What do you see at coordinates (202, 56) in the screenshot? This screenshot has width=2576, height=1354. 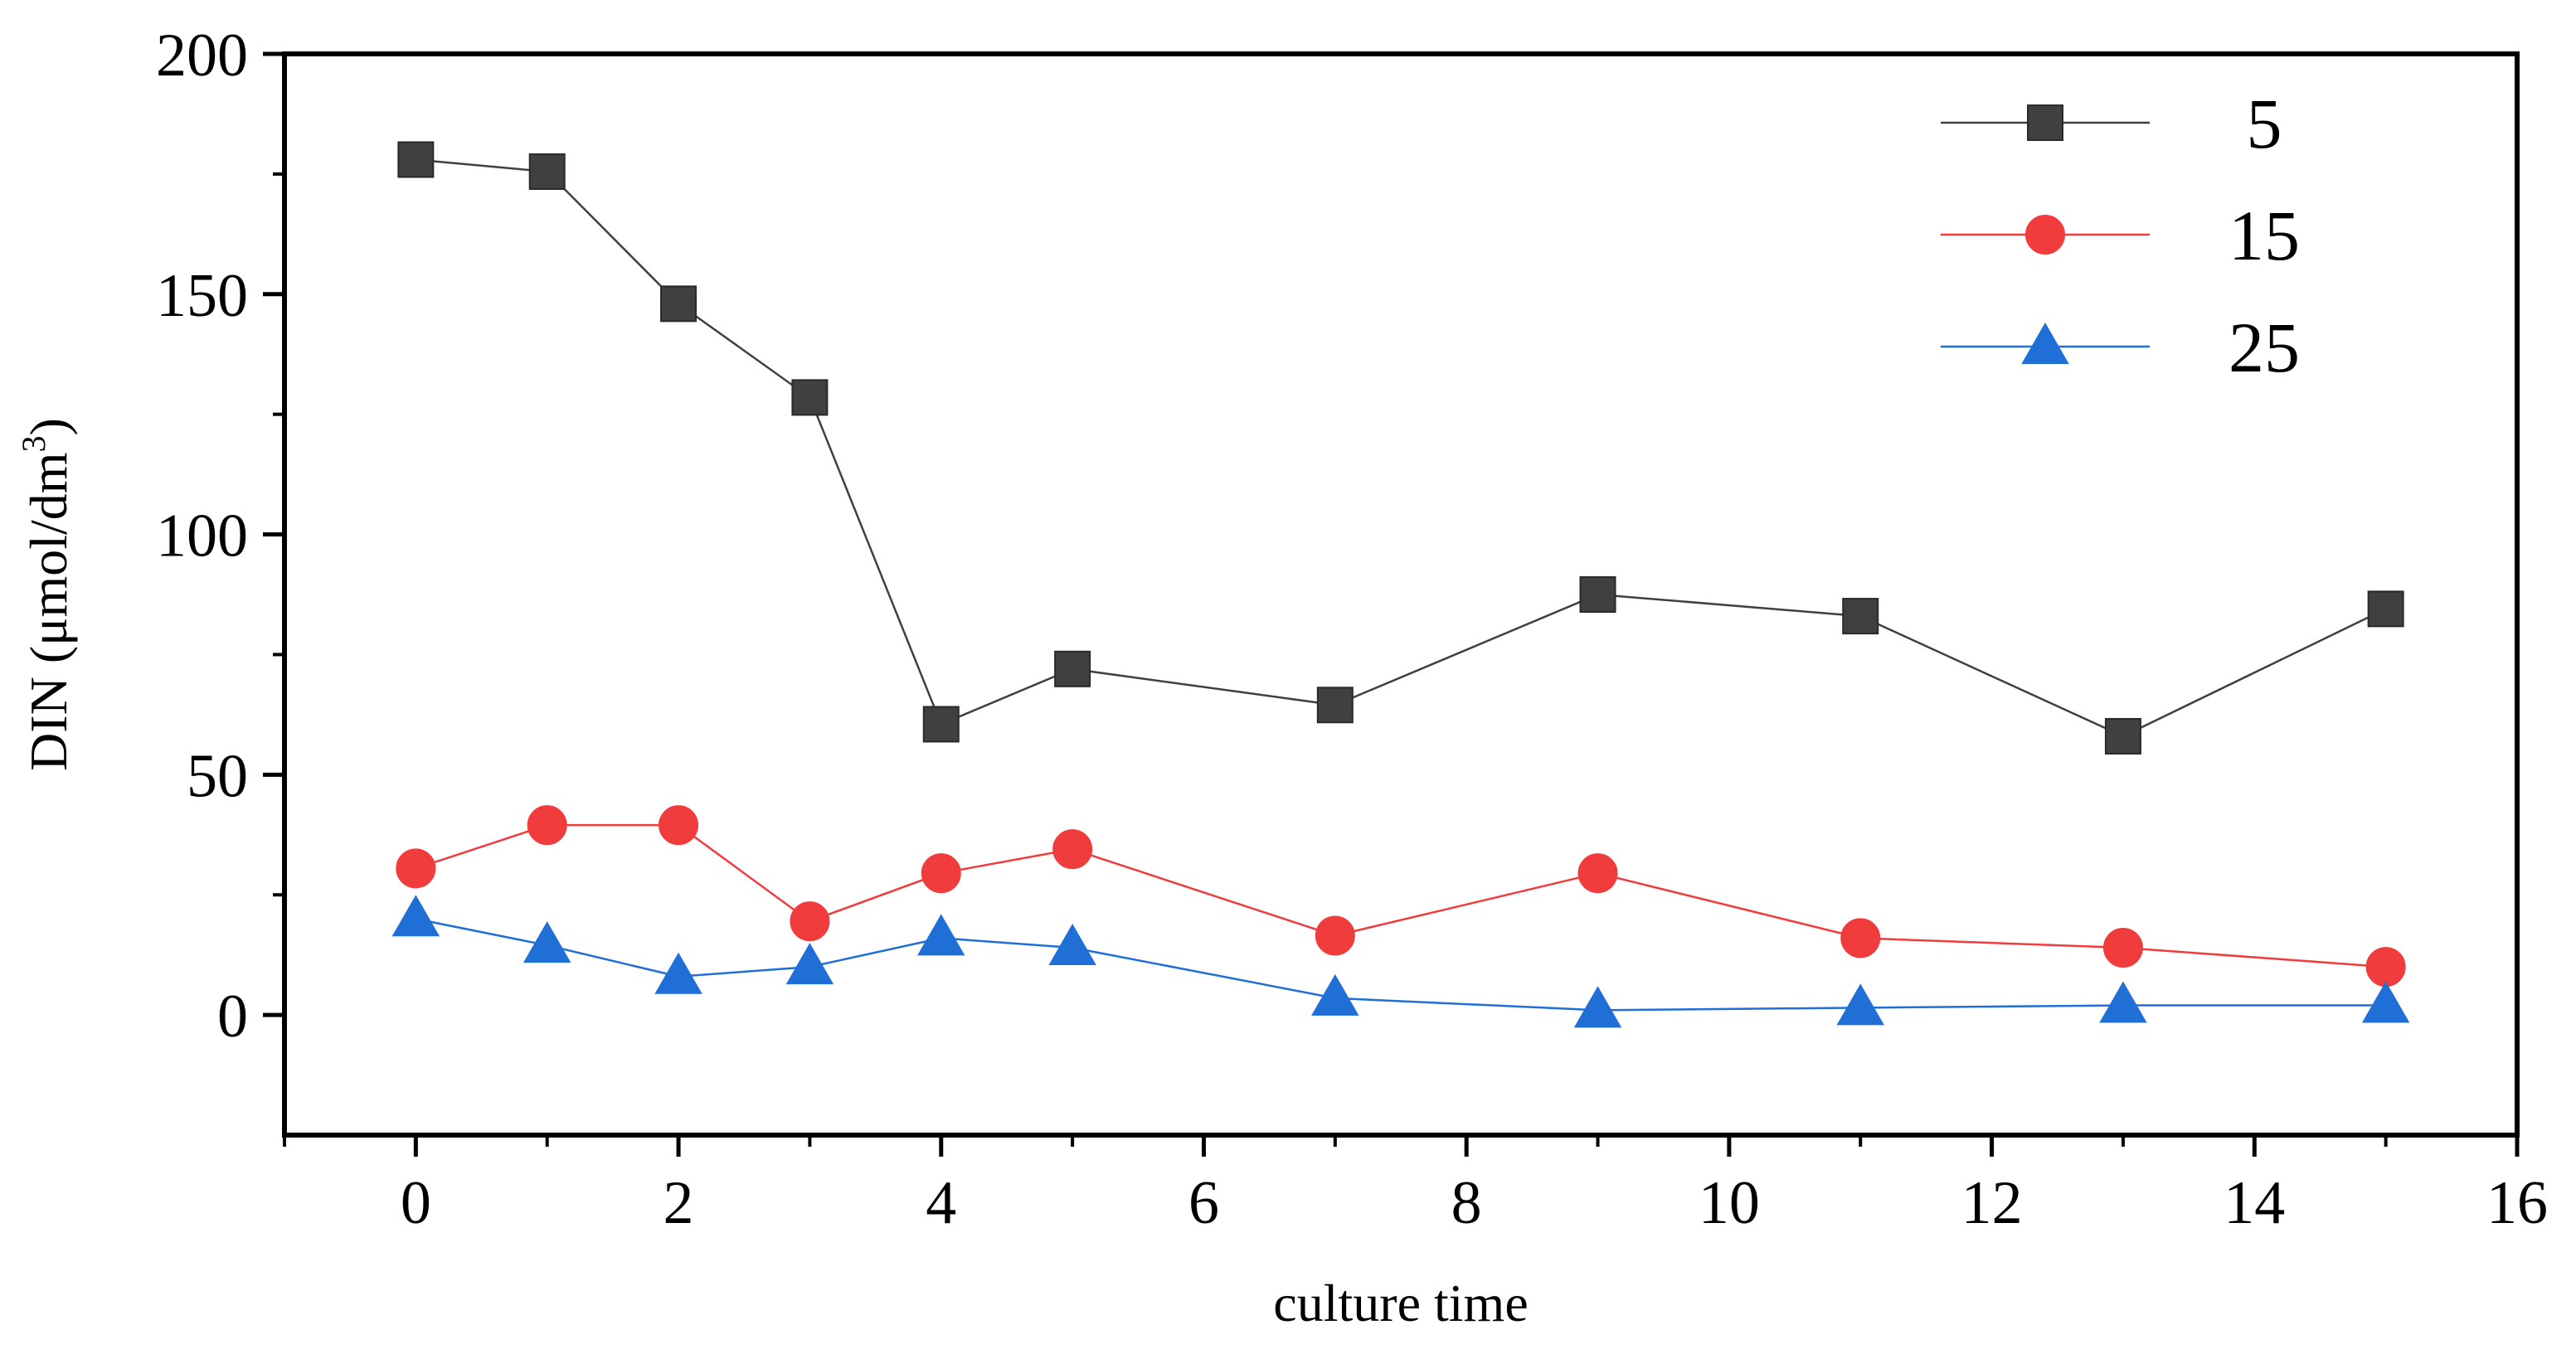 I see `y-tick-label: 200` at bounding box center [202, 56].